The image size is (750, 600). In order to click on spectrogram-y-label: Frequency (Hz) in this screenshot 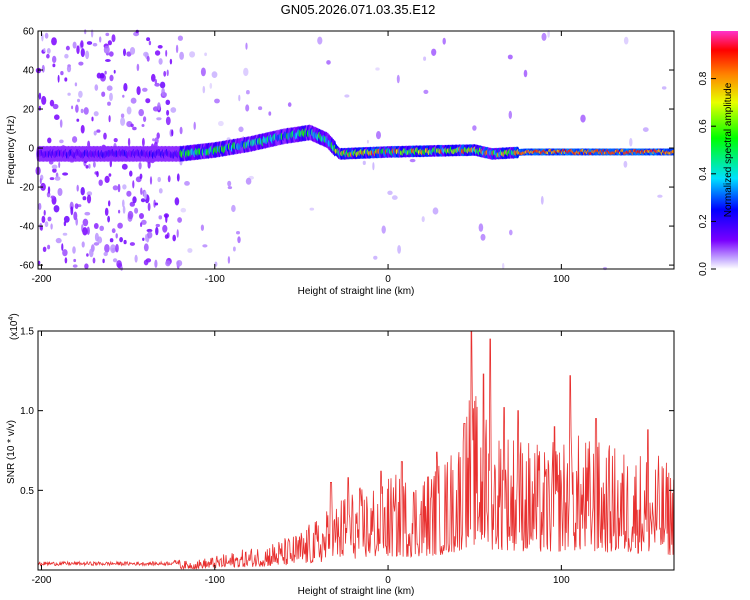, I will do `click(11, 150)`.